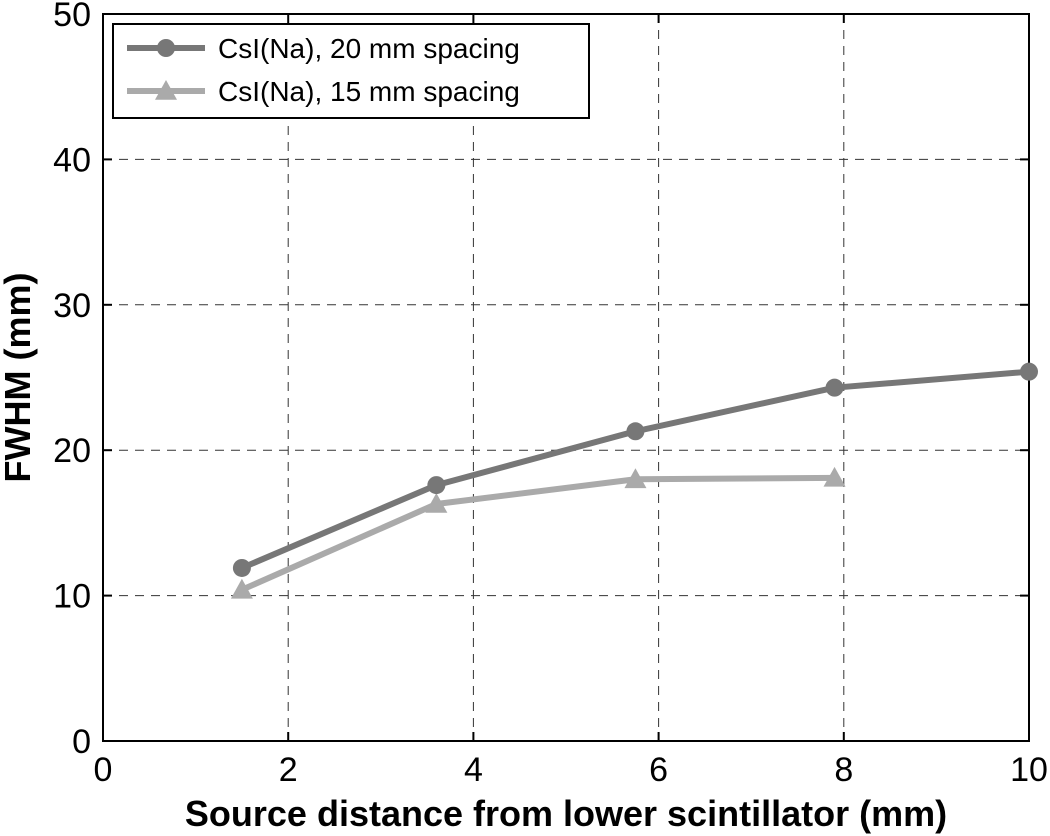  Describe the element at coordinates (72, 306) in the screenshot. I see `y-tick-label: 30` at that location.